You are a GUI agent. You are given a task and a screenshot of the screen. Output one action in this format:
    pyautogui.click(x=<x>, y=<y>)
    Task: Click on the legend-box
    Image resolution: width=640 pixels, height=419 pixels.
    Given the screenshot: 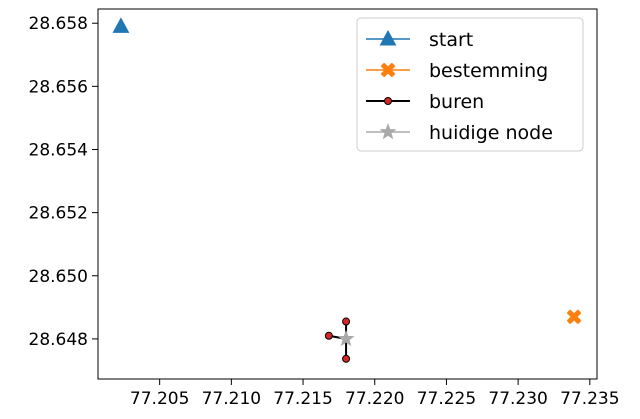 What is the action you would take?
    pyautogui.click(x=470, y=84)
    